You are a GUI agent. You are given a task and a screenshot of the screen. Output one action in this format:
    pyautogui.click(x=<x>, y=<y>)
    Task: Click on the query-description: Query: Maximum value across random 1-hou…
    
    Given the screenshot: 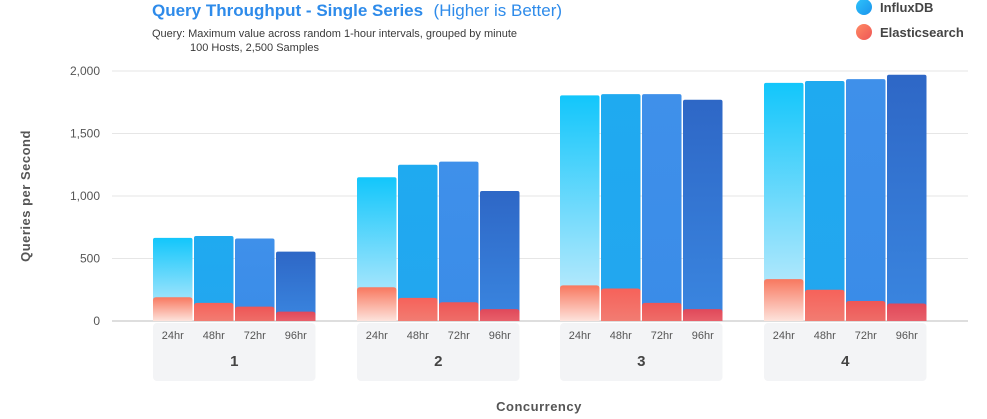 What is the action you would take?
    pyautogui.click(x=334, y=34)
    